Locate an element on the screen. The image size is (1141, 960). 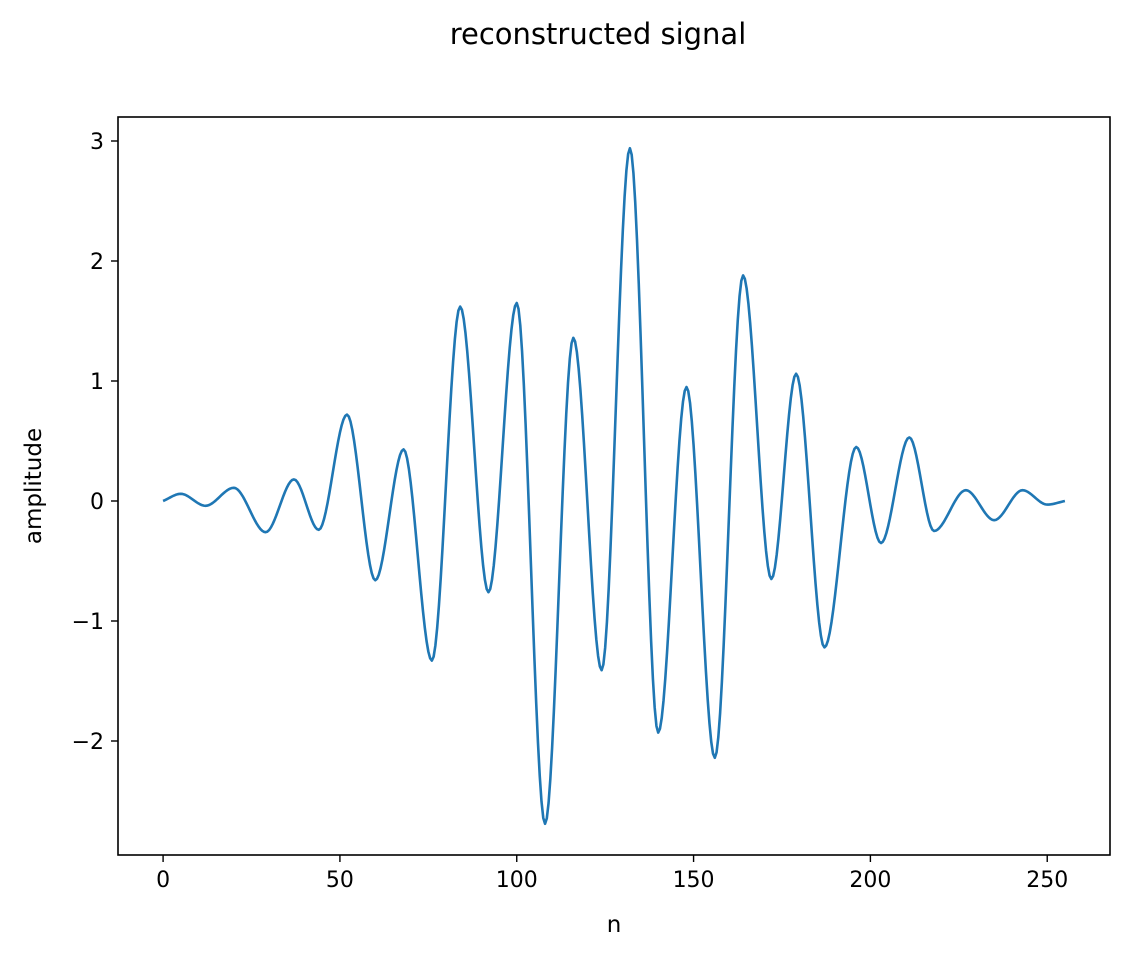
y-axis-label: amplitude is located at coordinates (34, 486).